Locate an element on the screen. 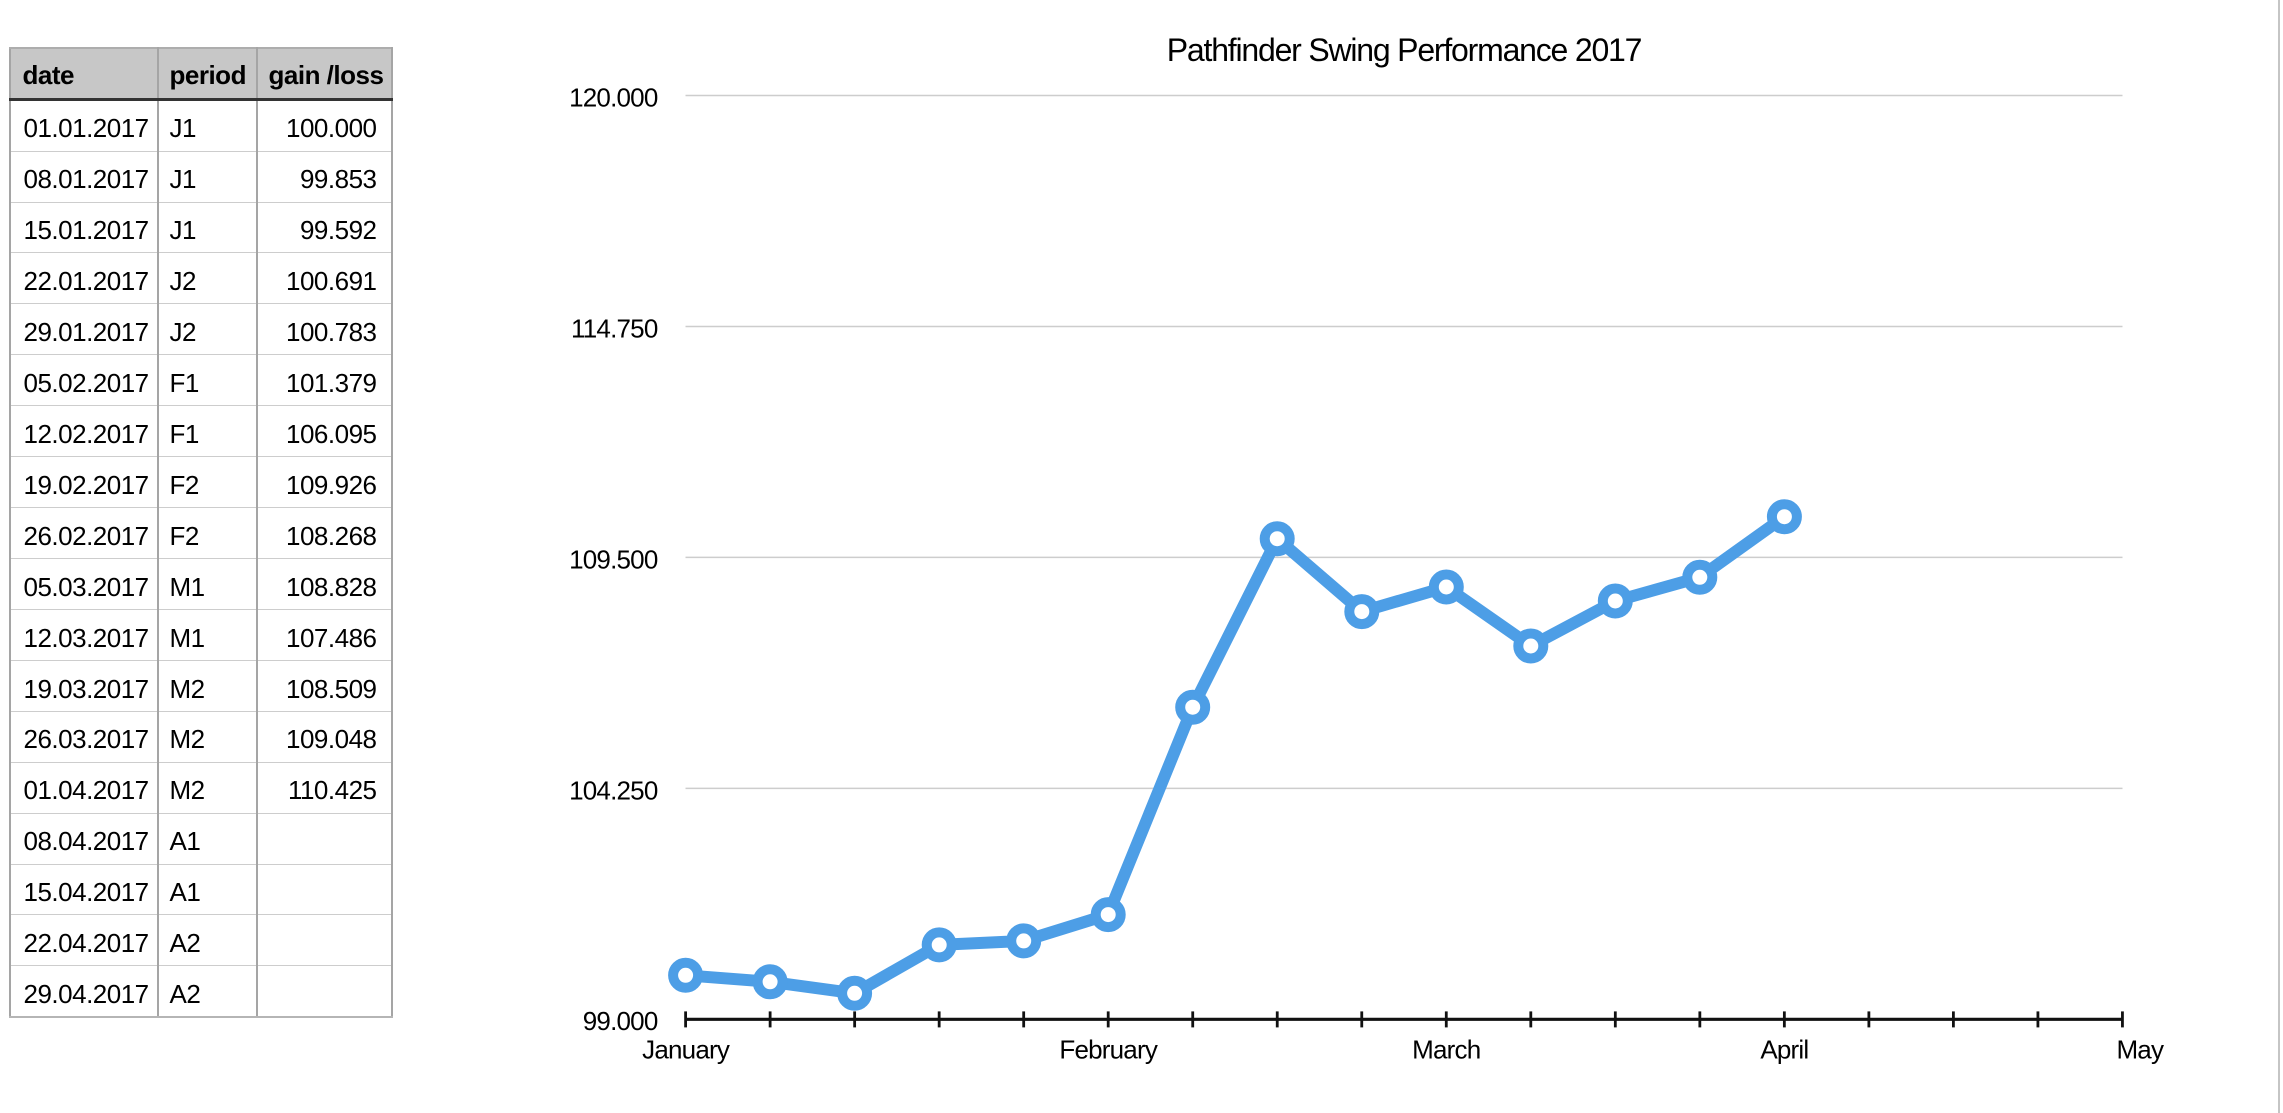 Image resolution: width=2283 pixels, height=1113 pixels. svg-text: 99.000 is located at coordinates (620, 1021).